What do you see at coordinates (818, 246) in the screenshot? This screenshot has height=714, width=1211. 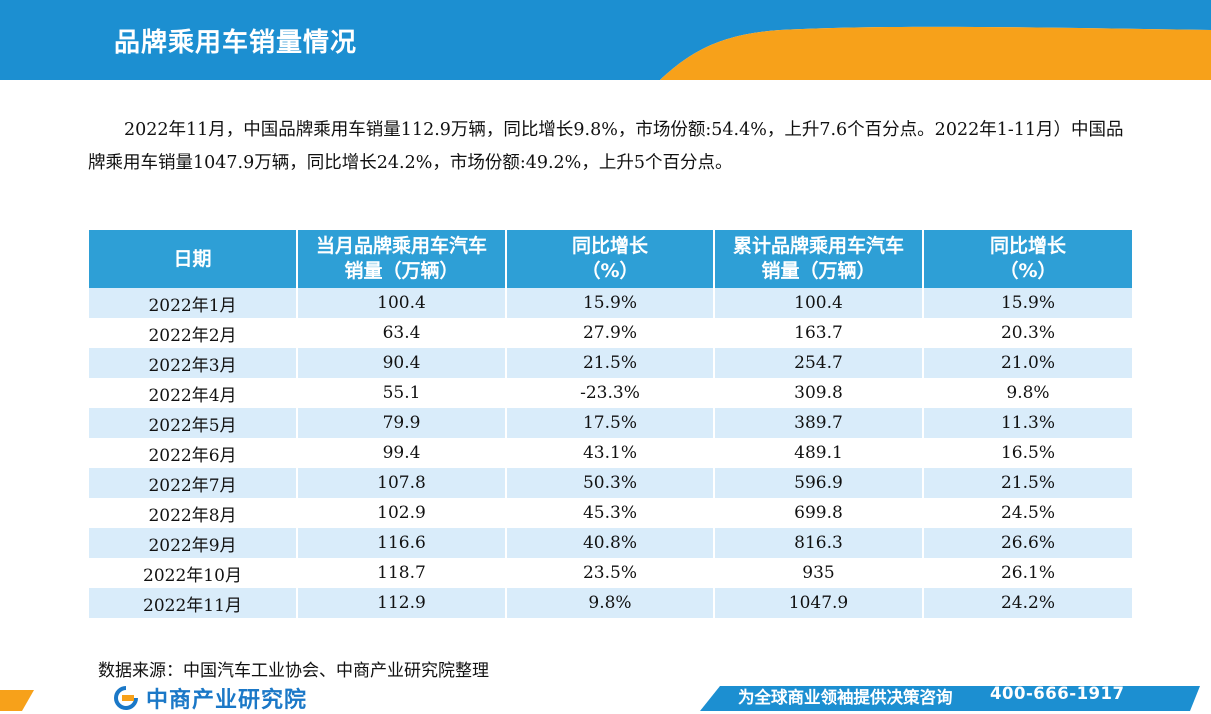 I see `column-header-line: 累计品牌乘用车汽车` at bounding box center [818, 246].